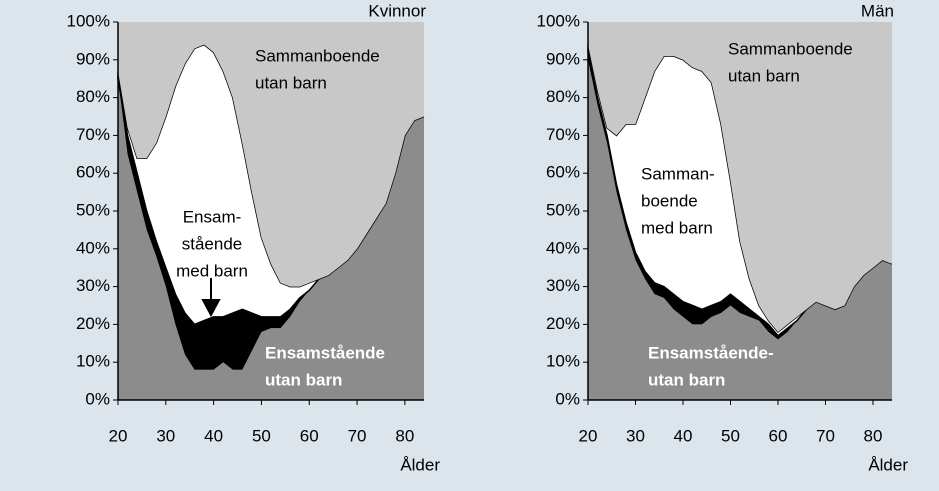 The width and height of the screenshot is (939, 491). Describe the element at coordinates (325, 352) in the screenshot. I see `series-label: Ensamstående` at that location.